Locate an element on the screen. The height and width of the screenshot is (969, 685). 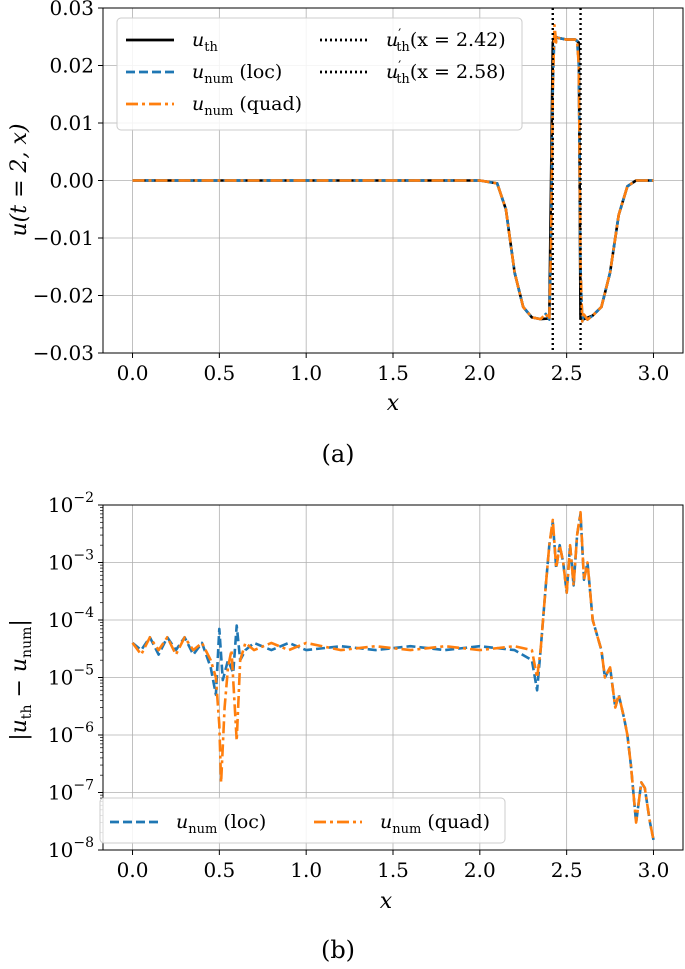
y-tick-label: 10⁻² is located at coordinates (71, 503).